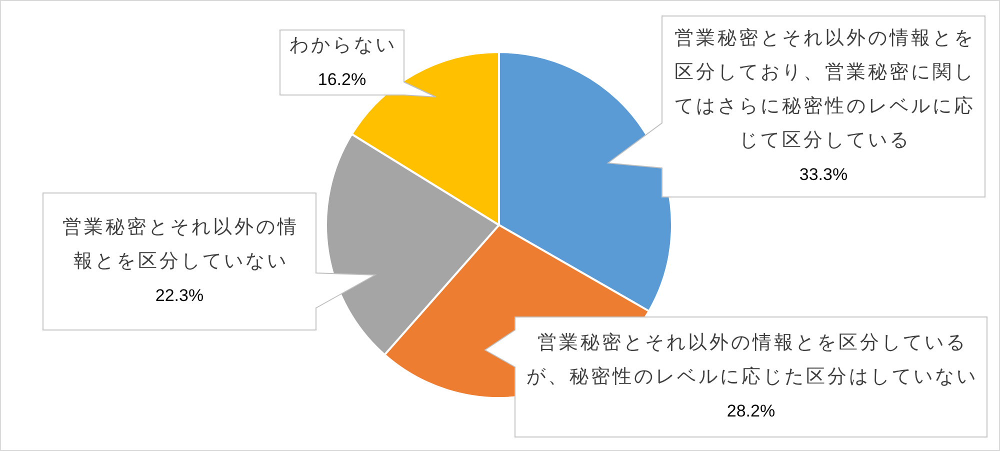 The width and height of the screenshot is (1000, 451). I want to click on slice-label: 営業秘密とそれ以外の情報とを区分しており、営業秘密に関してはさらに秘密性のレベルに応じて区分している, so click(825, 89).